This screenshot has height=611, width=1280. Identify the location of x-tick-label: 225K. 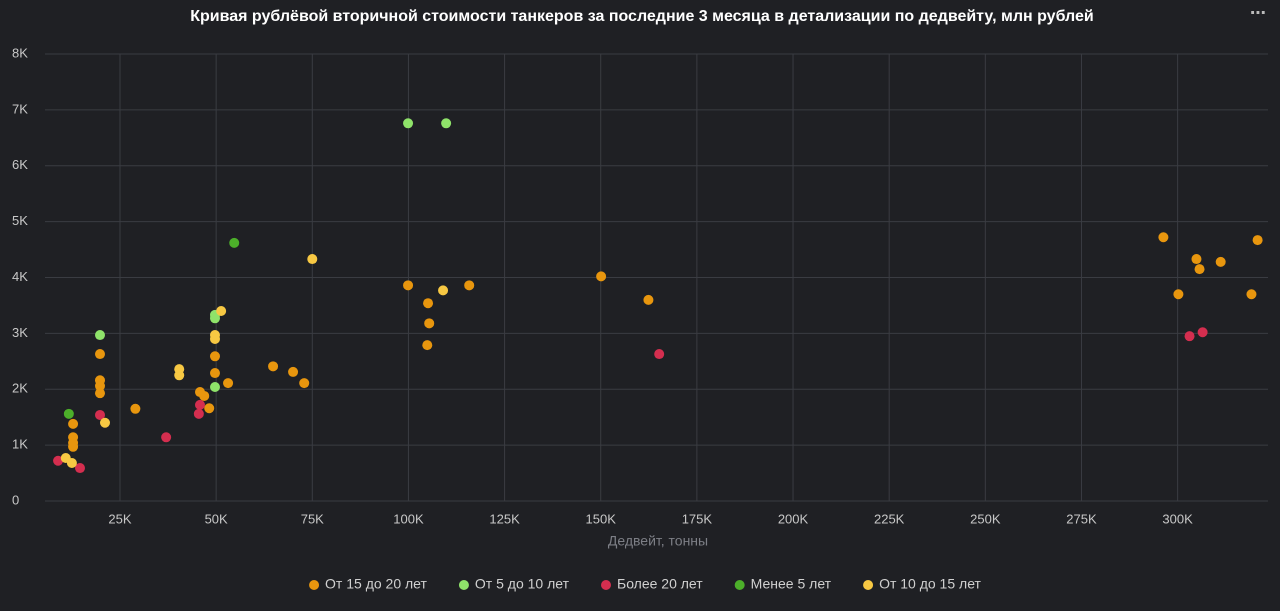
(889, 518).